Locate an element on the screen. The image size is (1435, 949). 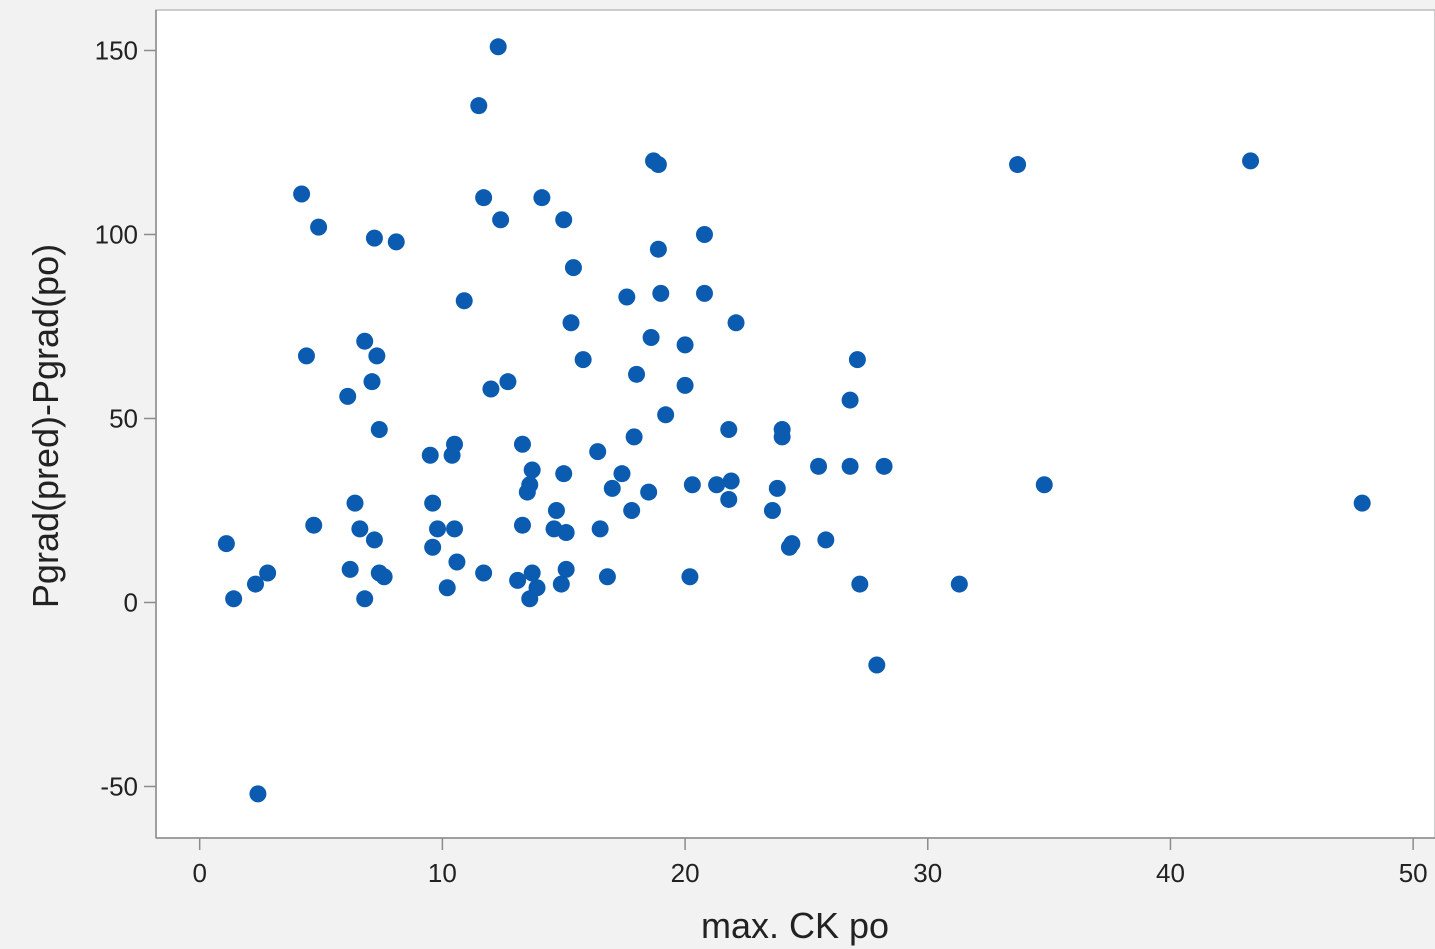
x-tick-label: 40 is located at coordinates (1170, 873).